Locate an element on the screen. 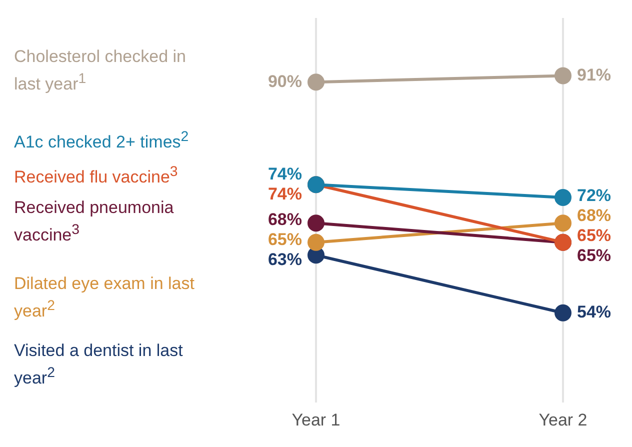 The width and height of the screenshot is (632, 447). text: Visited a dentist in last year$^{2}$ is located at coordinates (99, 365).